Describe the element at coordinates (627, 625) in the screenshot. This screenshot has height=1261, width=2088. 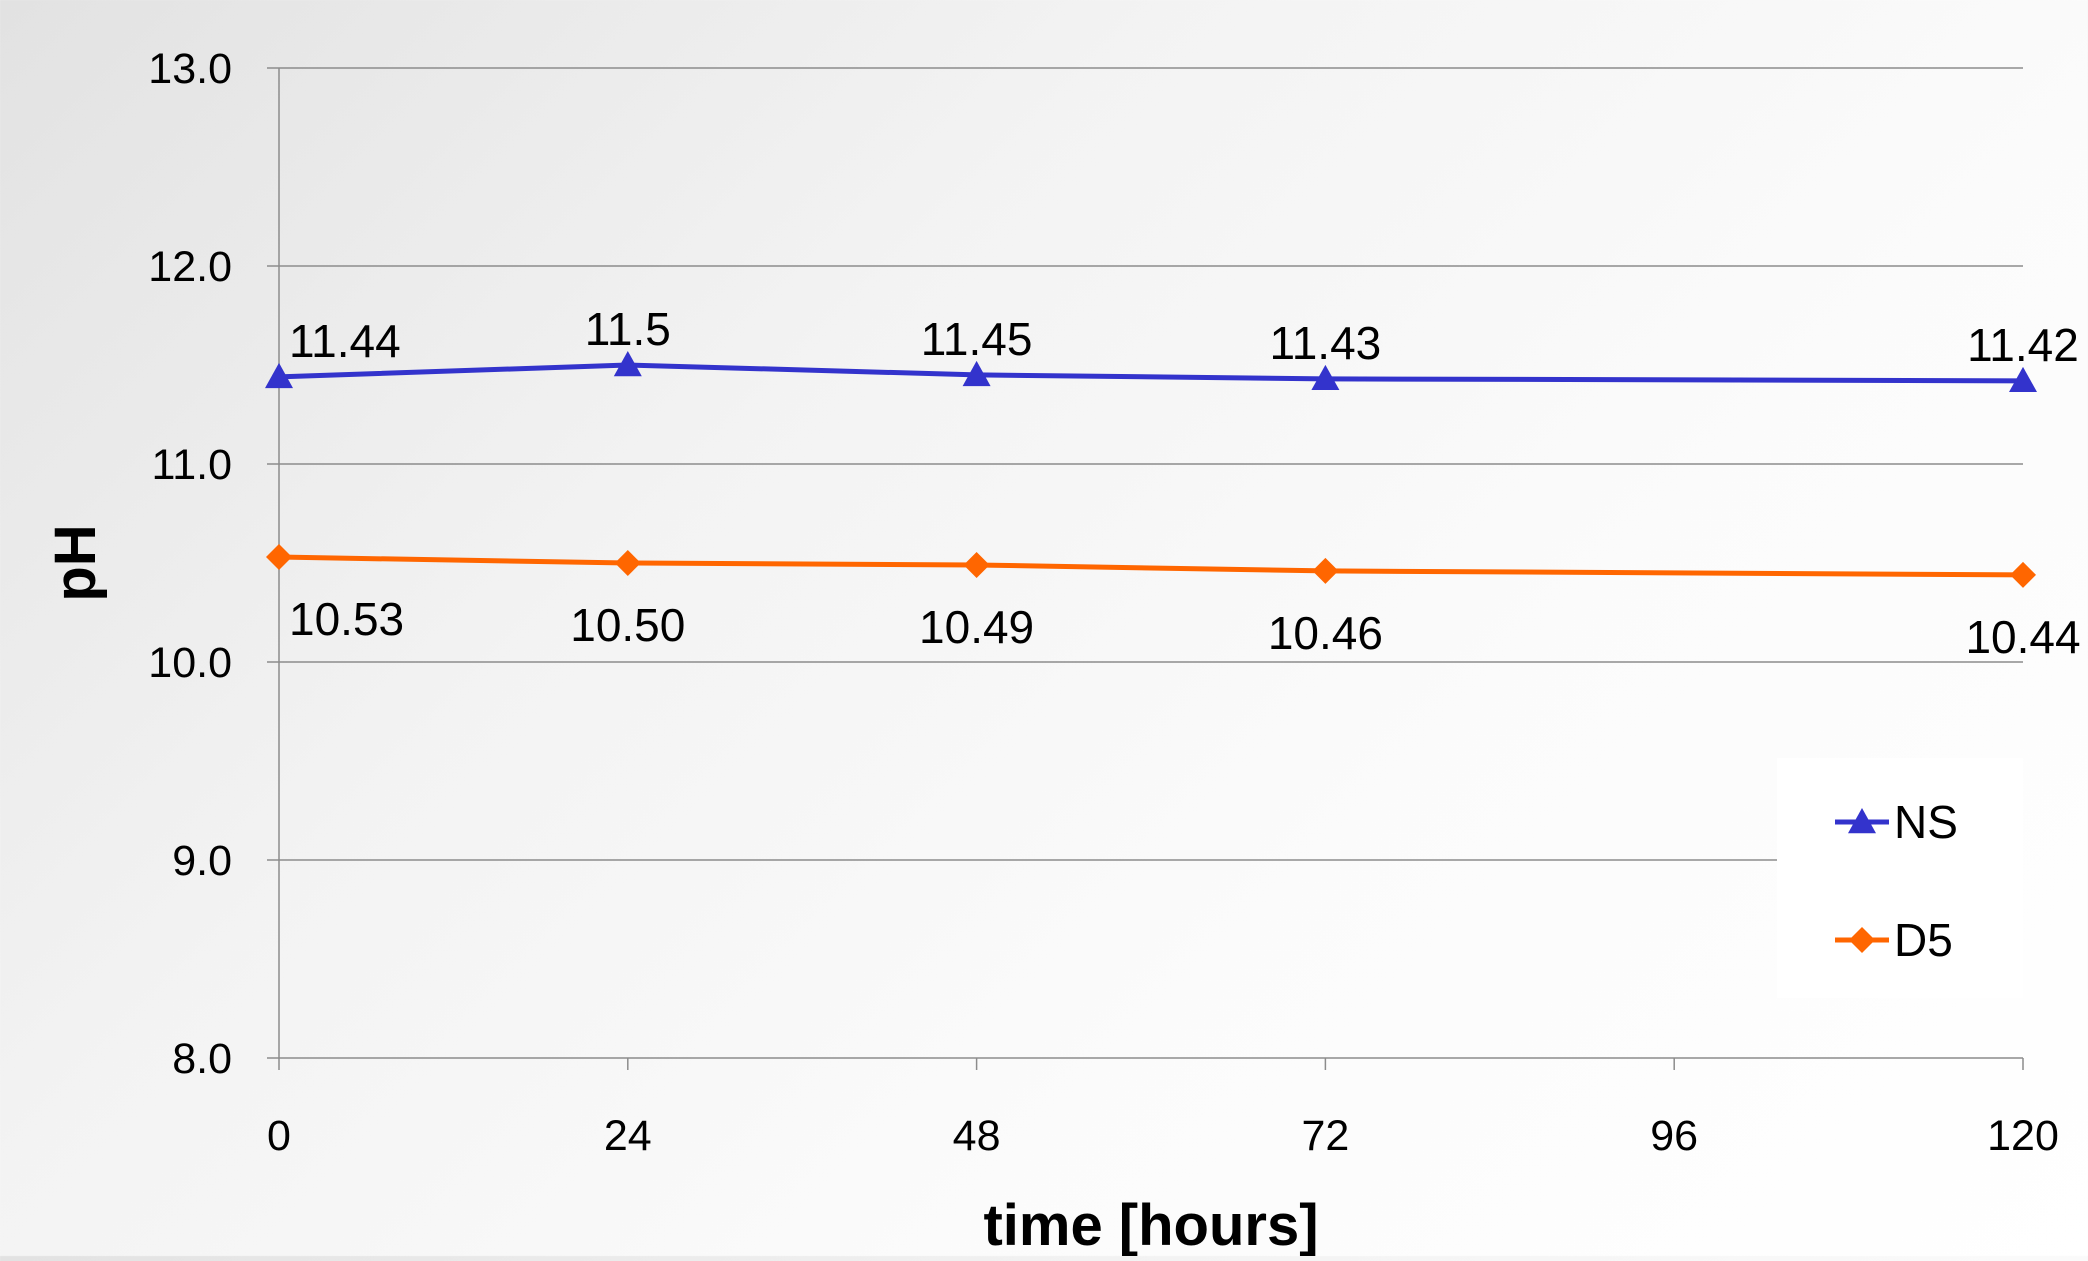
I see `data-label-d5: 10.50` at that location.